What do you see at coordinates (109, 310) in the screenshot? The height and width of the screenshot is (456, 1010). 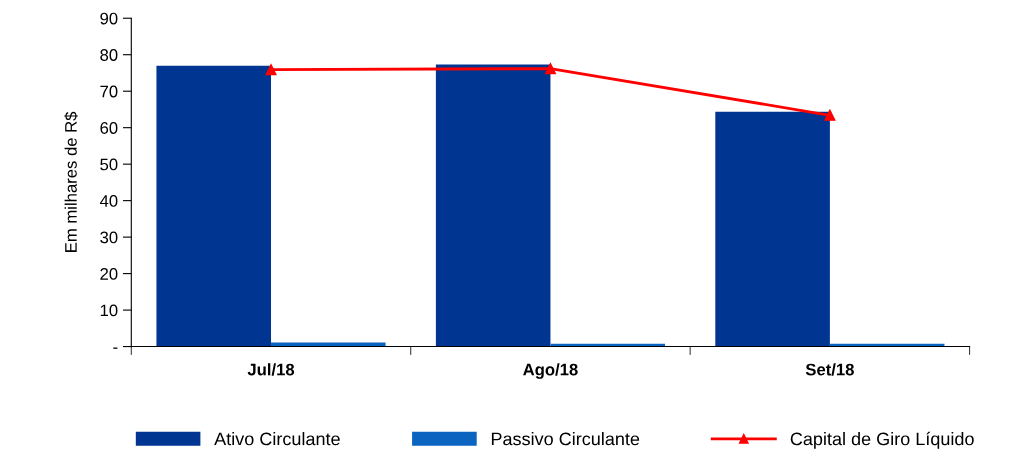 I see `y-tick-label: 10` at bounding box center [109, 310].